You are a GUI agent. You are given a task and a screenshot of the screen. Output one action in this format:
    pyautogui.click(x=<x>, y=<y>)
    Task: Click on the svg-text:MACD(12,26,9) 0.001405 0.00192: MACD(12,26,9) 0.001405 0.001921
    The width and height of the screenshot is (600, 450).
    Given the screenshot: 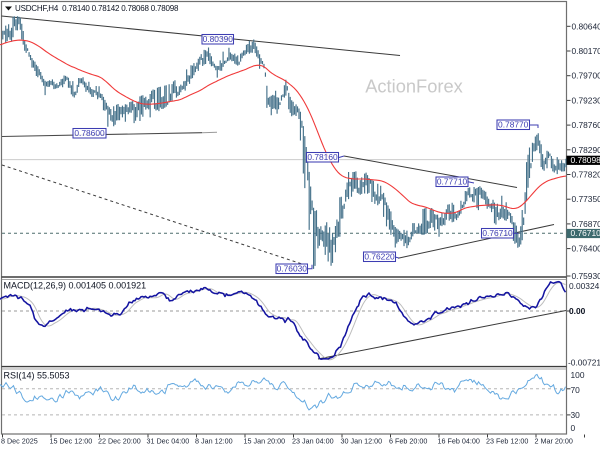 What is the action you would take?
    pyautogui.click(x=75, y=286)
    